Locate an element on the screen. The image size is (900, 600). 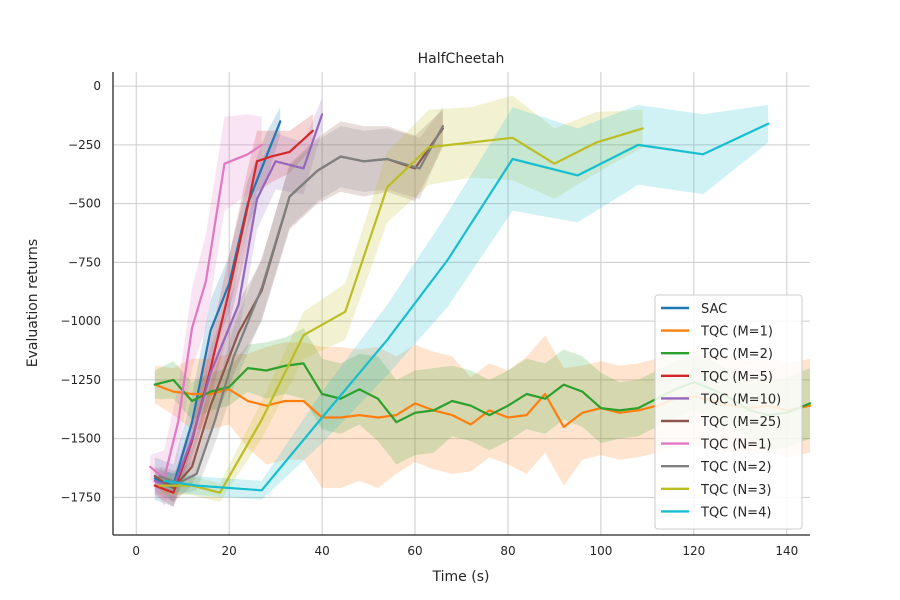
legend-label-tqc-n-2: TQC (N=2) is located at coordinates (735, 467).